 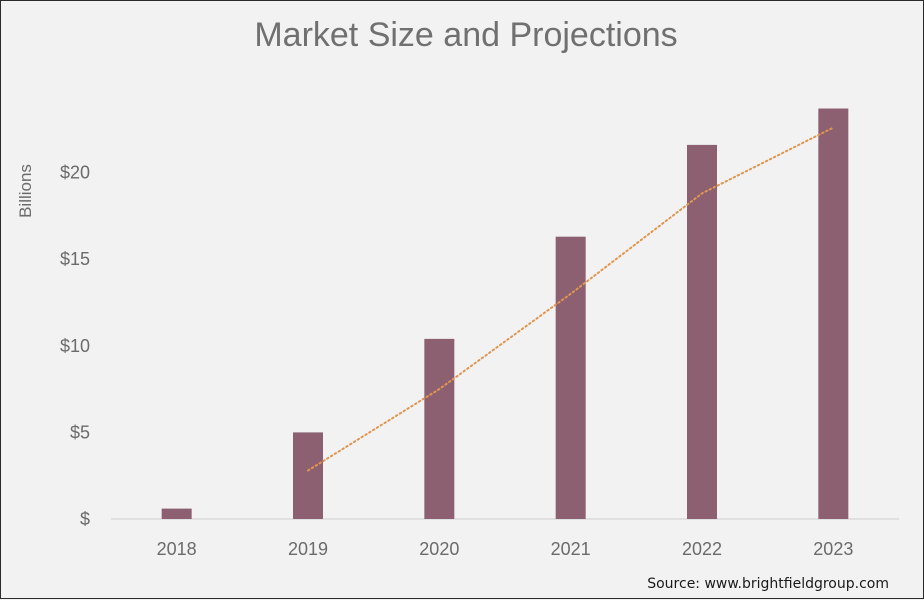 What do you see at coordinates (25, 191) in the screenshot?
I see `y-axis-label: Billions` at bounding box center [25, 191].